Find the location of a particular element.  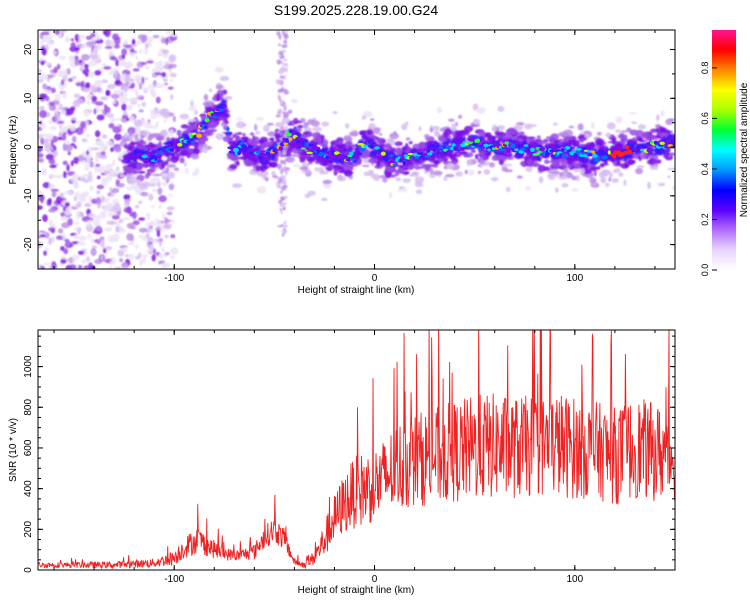

top-y-tick-label: 0 is located at coordinates (28, 147).